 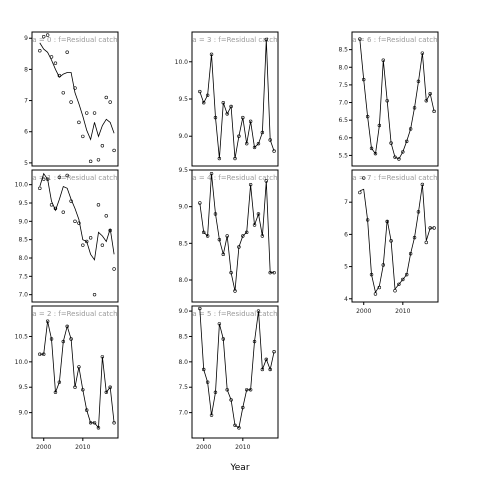 I want to click on y-tick-label: 8.5, so click(x=23, y=240).